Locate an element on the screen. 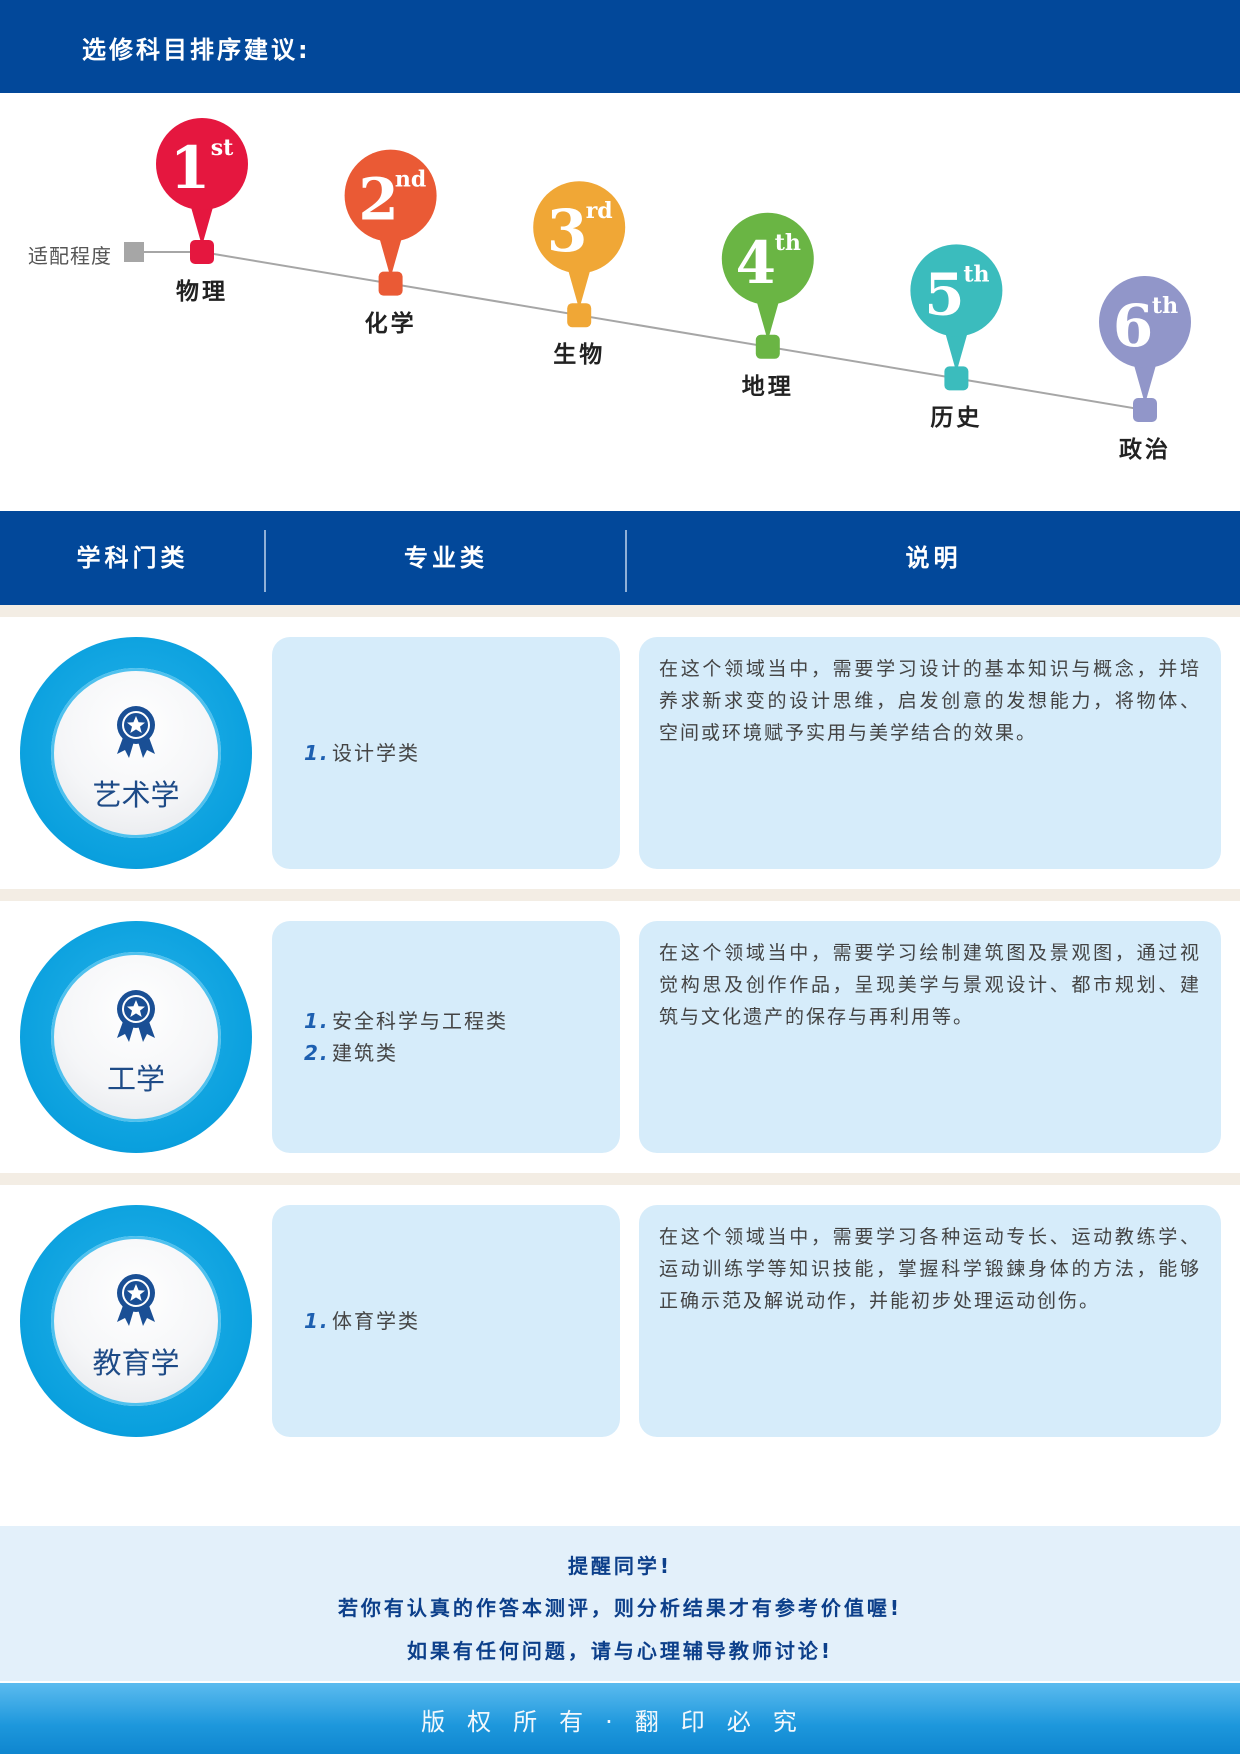  top-title-bar: 选修科目排序建议: is located at coordinates (620, 46).